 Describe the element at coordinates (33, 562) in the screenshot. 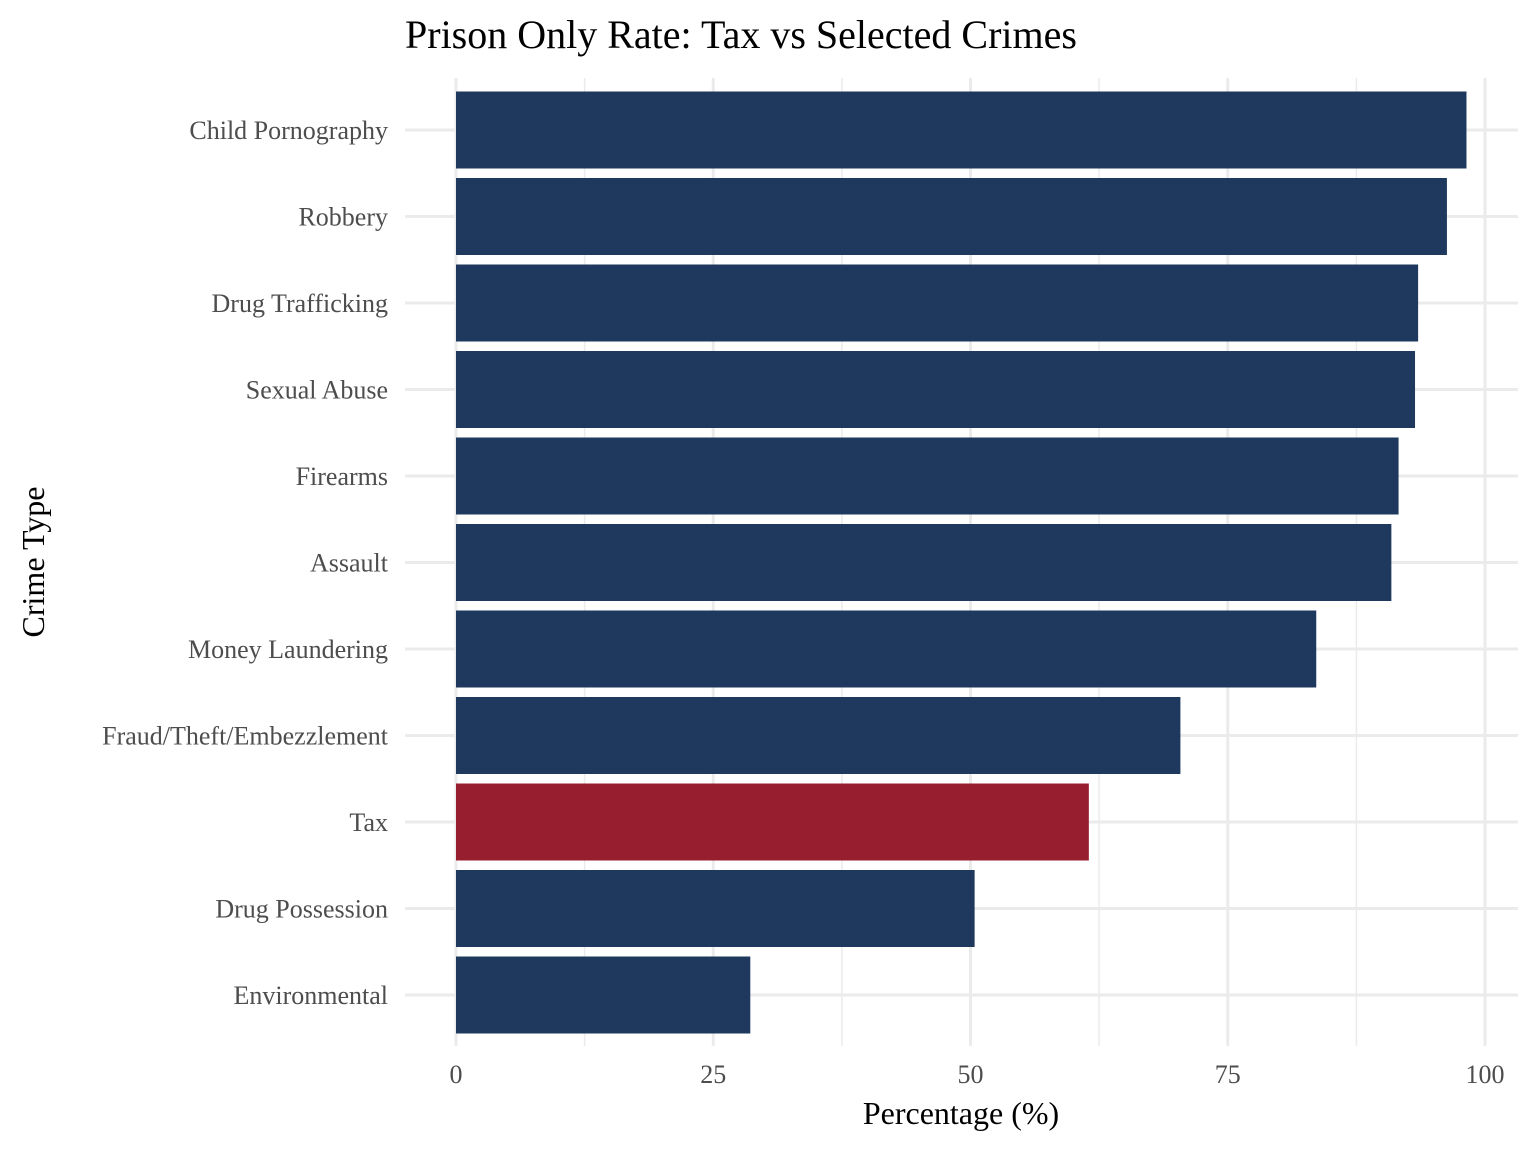

I see `y-axis-title: Crime Type` at that location.